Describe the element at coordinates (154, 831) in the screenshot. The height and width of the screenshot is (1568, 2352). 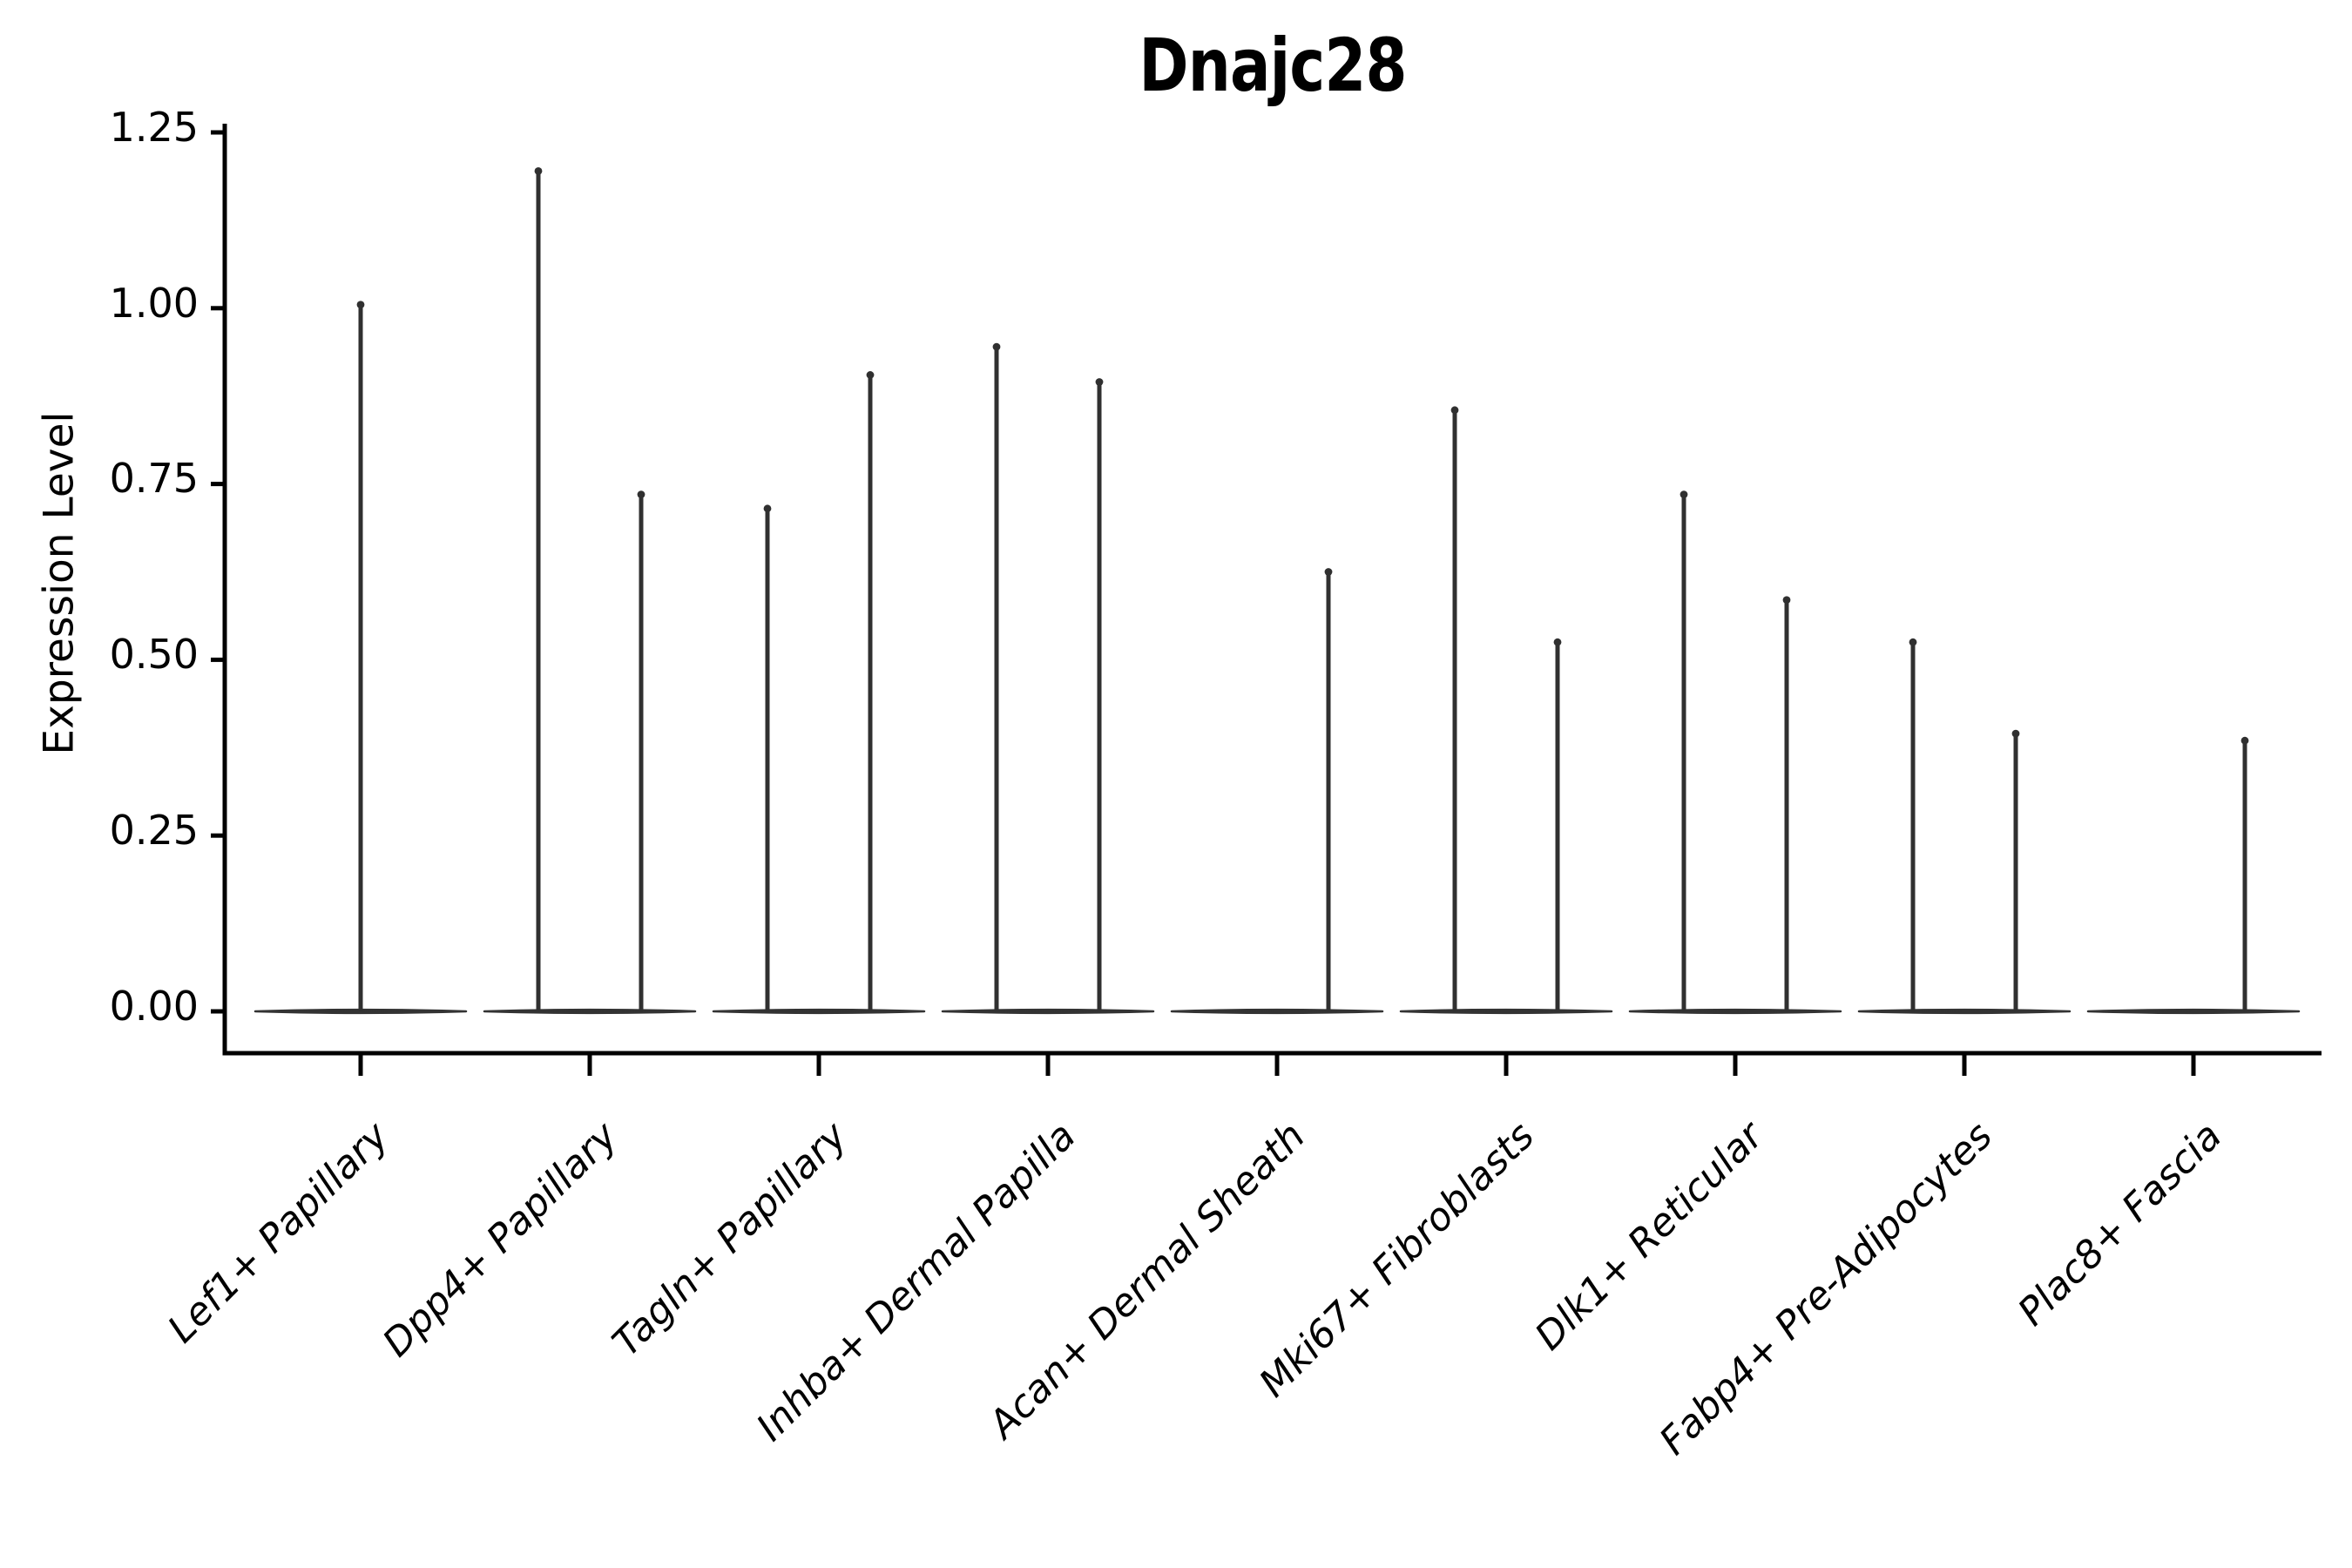
I see `y-tick-label: 0.25` at that location.